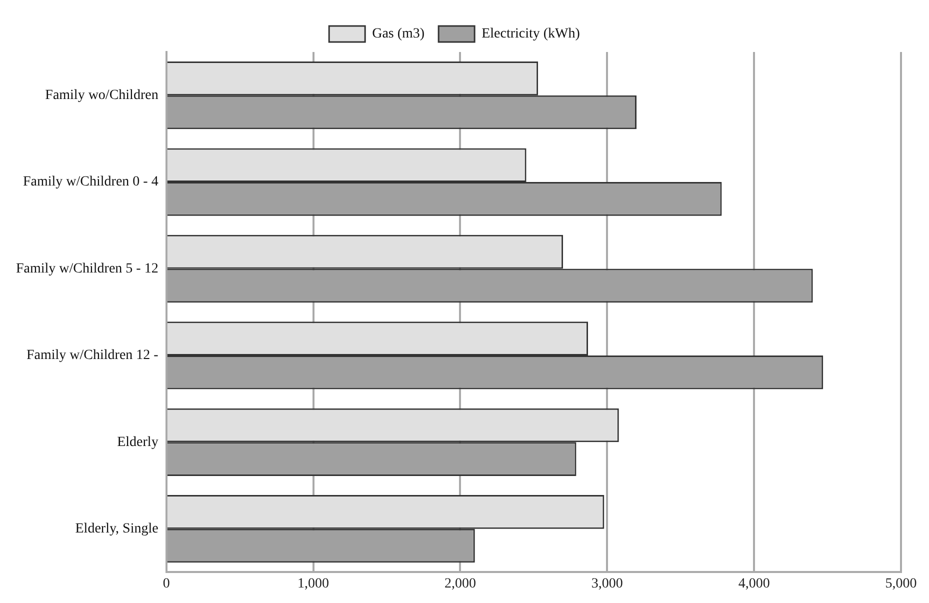  I want to click on x-tick-label: 5,000, so click(901, 584).